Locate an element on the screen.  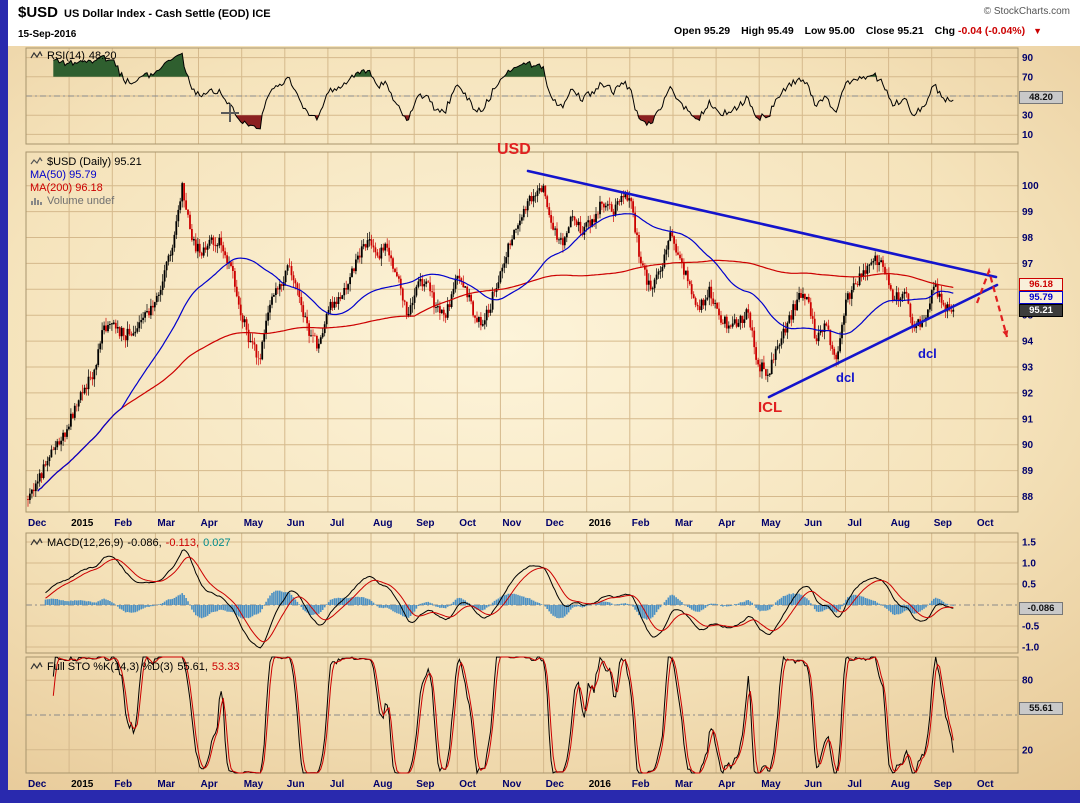
macd-value-3: 0.027 is located at coordinates (217, 542).